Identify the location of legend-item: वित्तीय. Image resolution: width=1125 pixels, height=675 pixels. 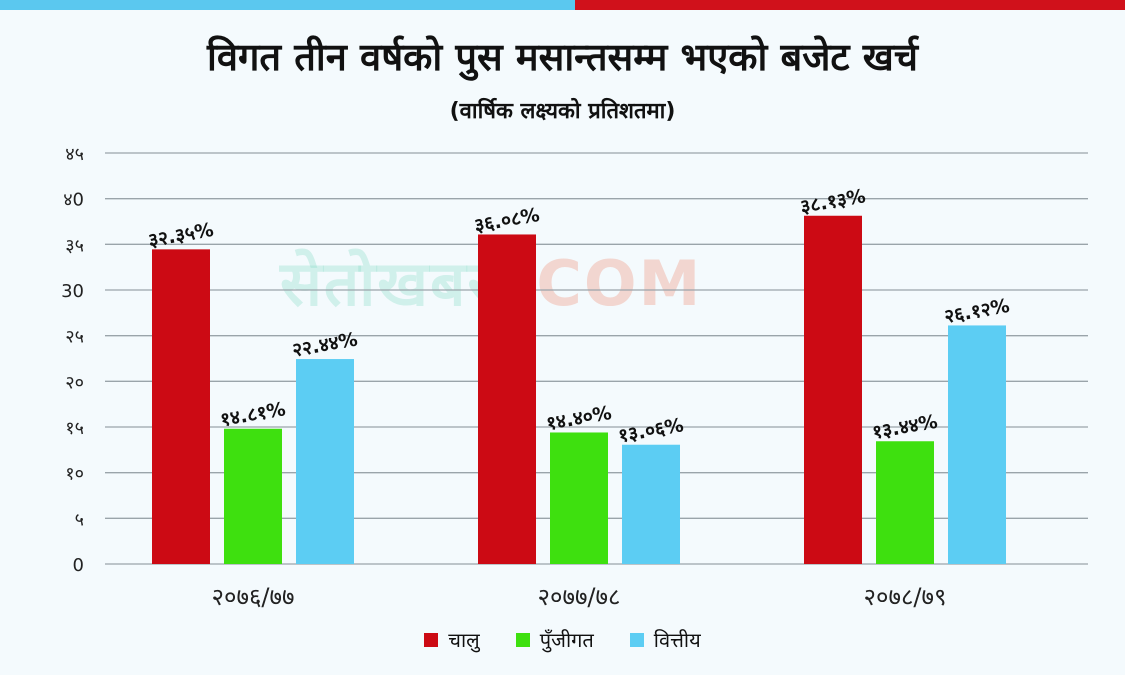
(665, 639).